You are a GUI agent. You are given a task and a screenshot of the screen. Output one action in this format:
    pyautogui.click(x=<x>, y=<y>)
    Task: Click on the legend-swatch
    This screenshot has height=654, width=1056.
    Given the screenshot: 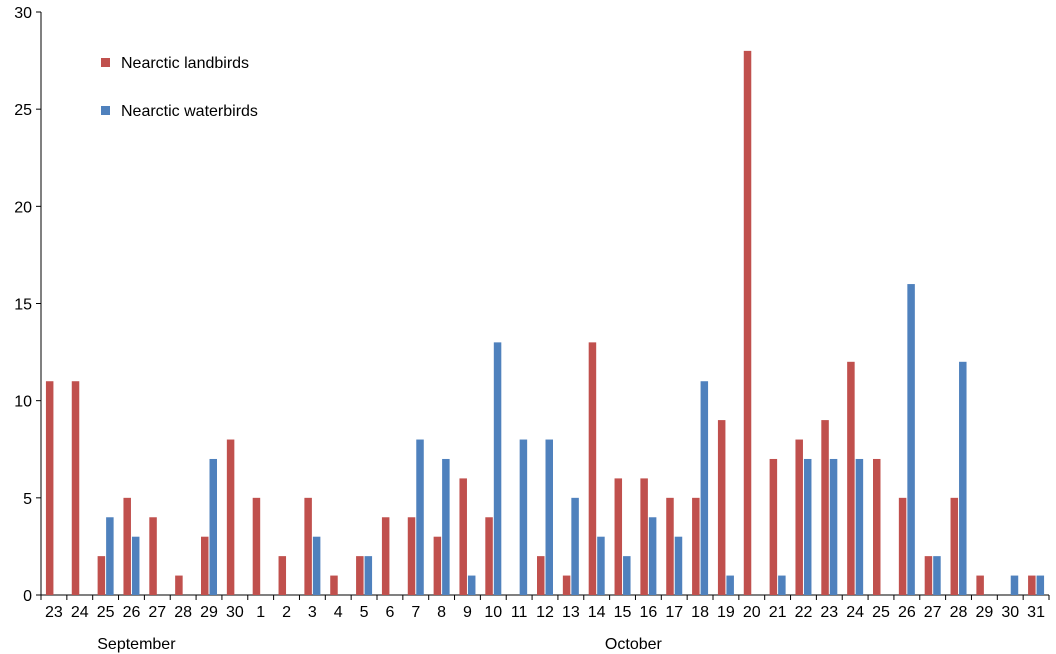 What is the action you would take?
    pyautogui.click(x=105, y=62)
    